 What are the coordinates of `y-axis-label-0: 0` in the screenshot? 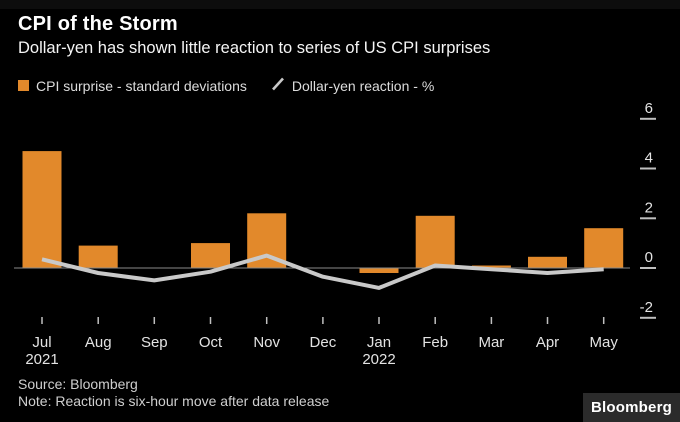 It's located at (649, 257).